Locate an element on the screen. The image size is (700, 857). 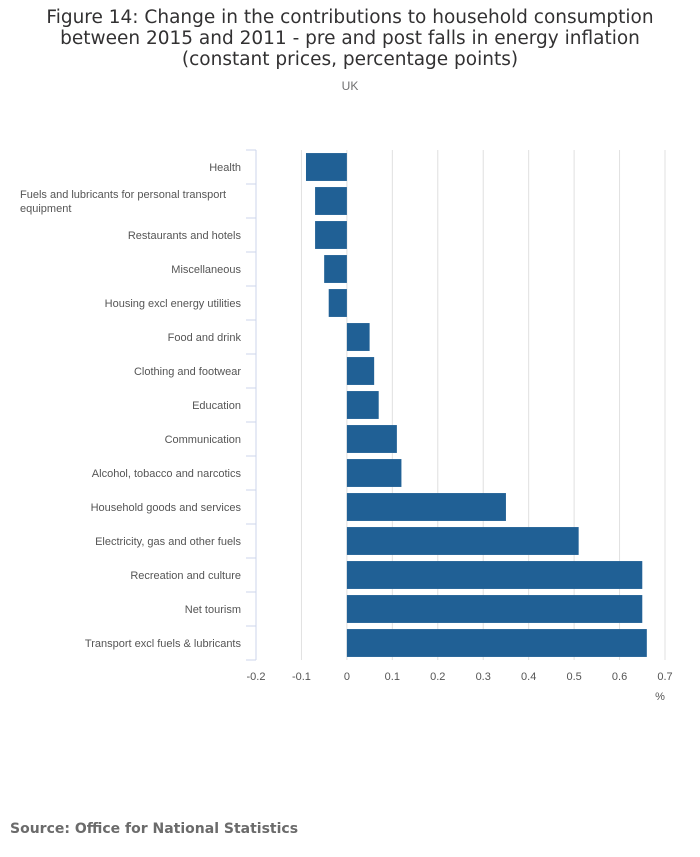
x-tick-label: 0.7 is located at coordinates (664, 677).